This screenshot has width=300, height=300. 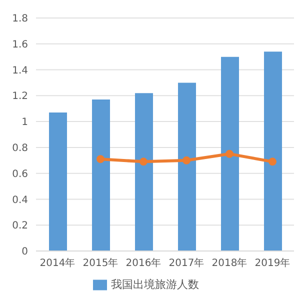 I want to click on y-tick-label: 0.6, so click(x=20, y=174).